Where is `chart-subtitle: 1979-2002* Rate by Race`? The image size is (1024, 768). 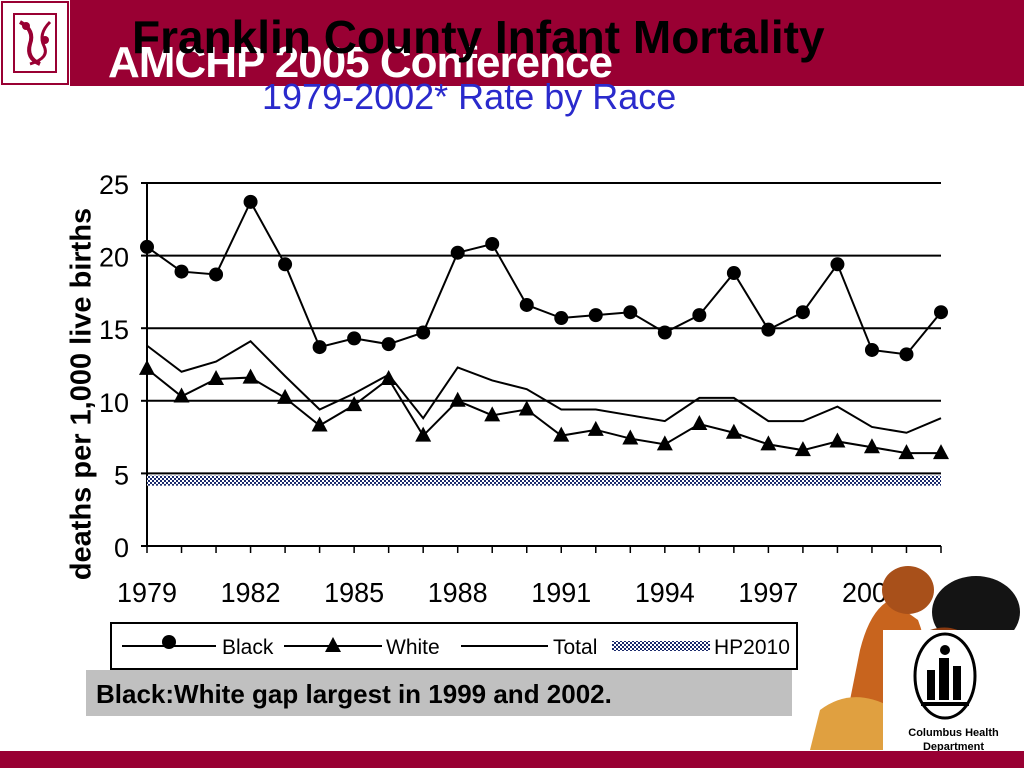
chart-subtitle: 1979-2002* Rate by Race is located at coordinates (469, 96).